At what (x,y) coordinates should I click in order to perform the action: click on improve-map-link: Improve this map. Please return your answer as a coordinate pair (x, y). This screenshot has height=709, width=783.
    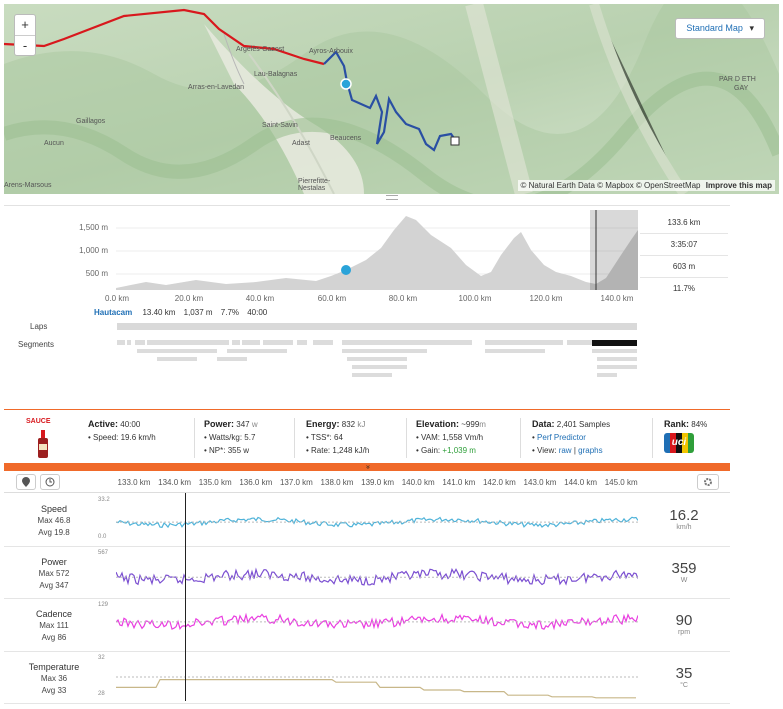
    Looking at the image, I should click on (738, 185).